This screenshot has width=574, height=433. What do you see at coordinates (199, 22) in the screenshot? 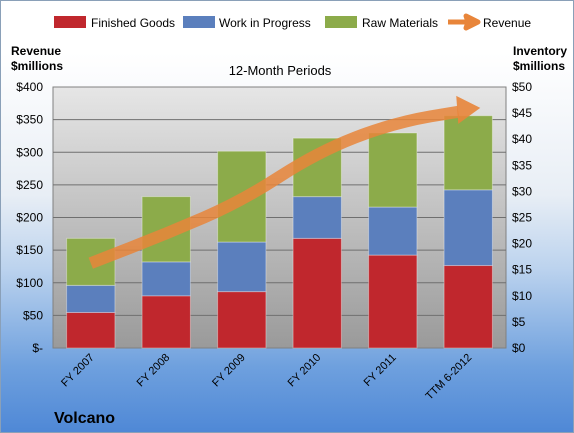
I see `legend-swatch-work-in-progress` at bounding box center [199, 22].